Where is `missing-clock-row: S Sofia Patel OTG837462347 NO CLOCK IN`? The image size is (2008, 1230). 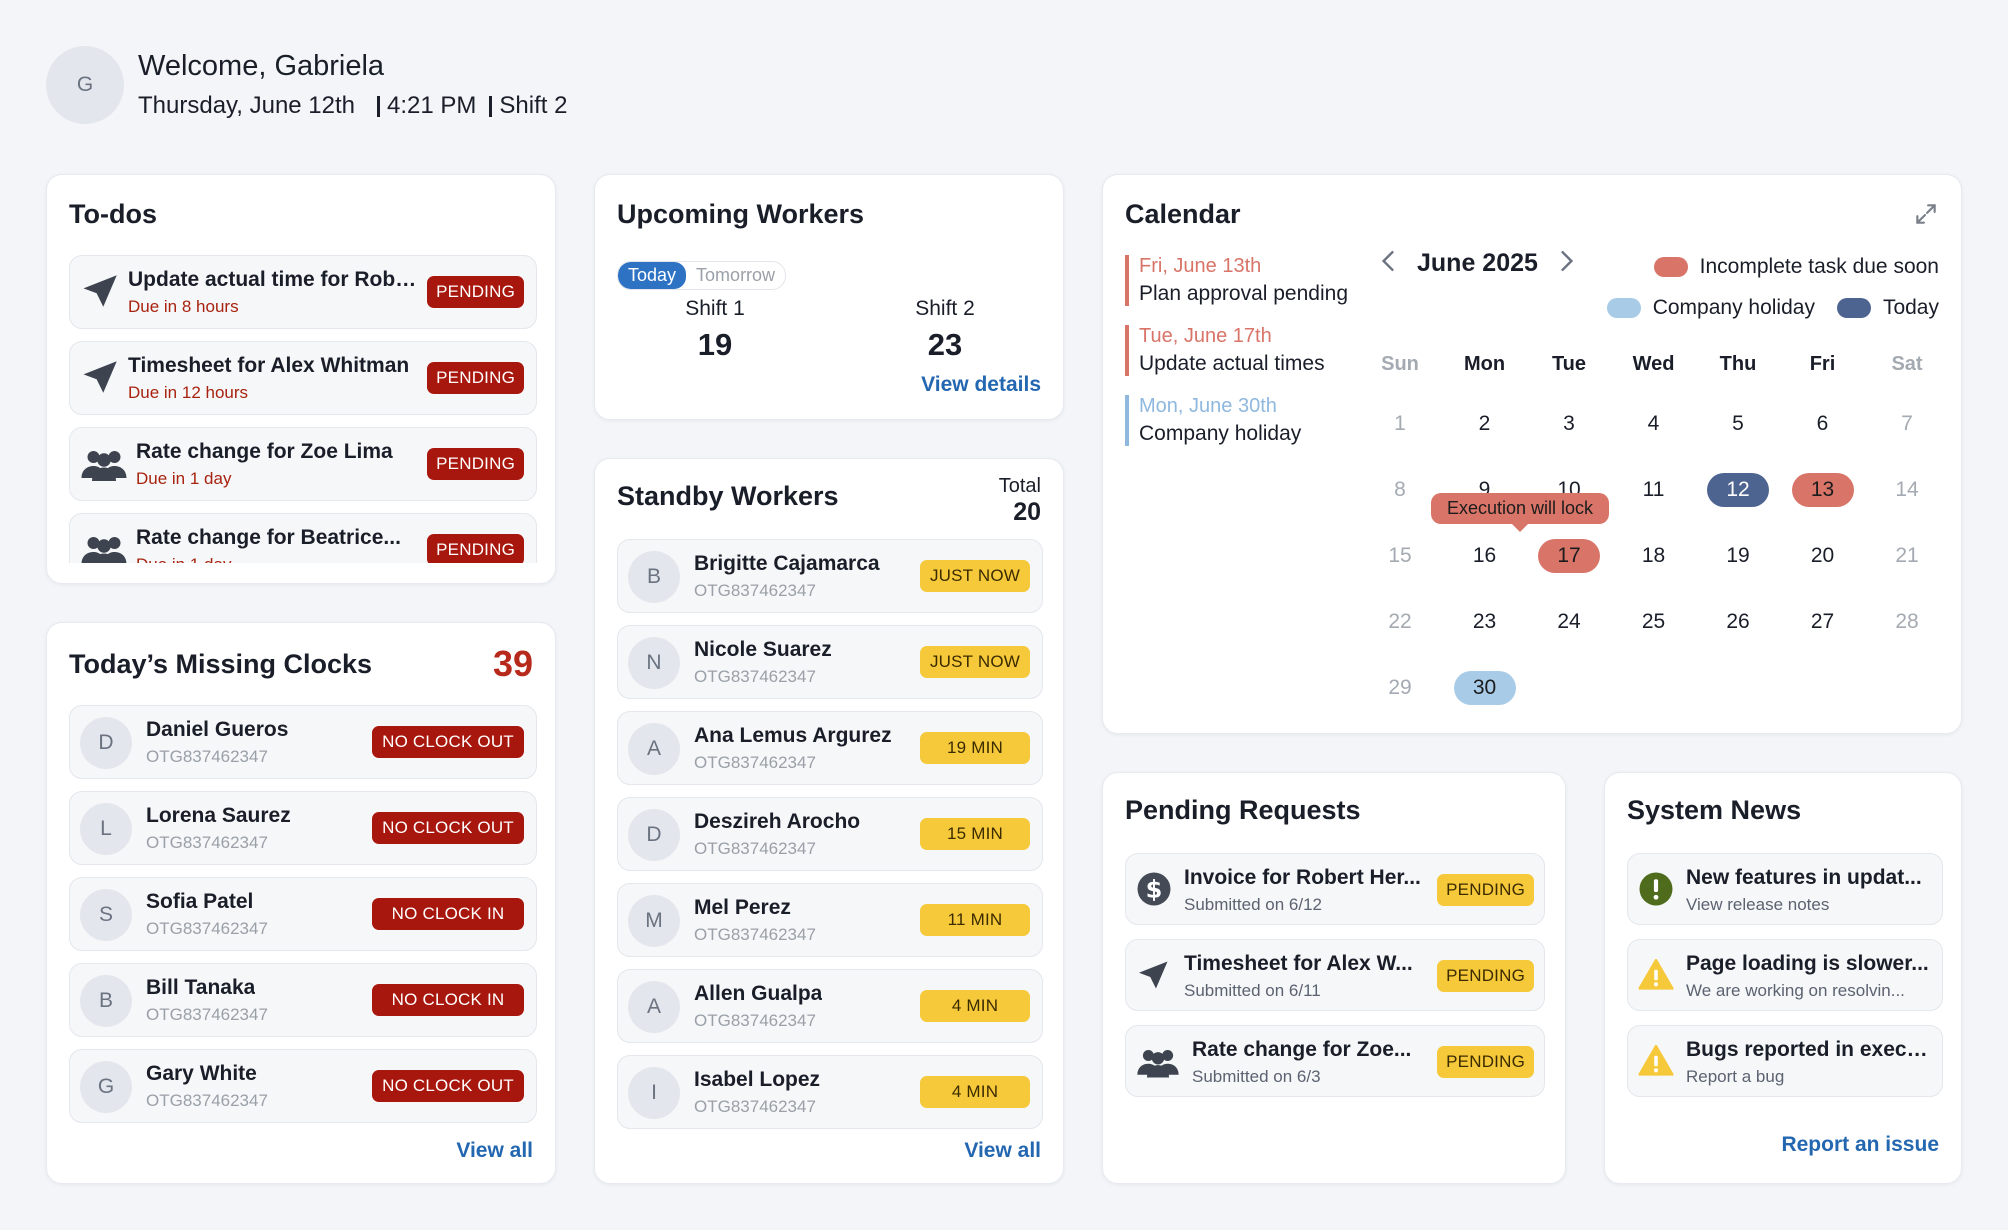 missing-clock-row: S Sofia Patel OTG837462347 NO CLOCK IN is located at coordinates (303, 914).